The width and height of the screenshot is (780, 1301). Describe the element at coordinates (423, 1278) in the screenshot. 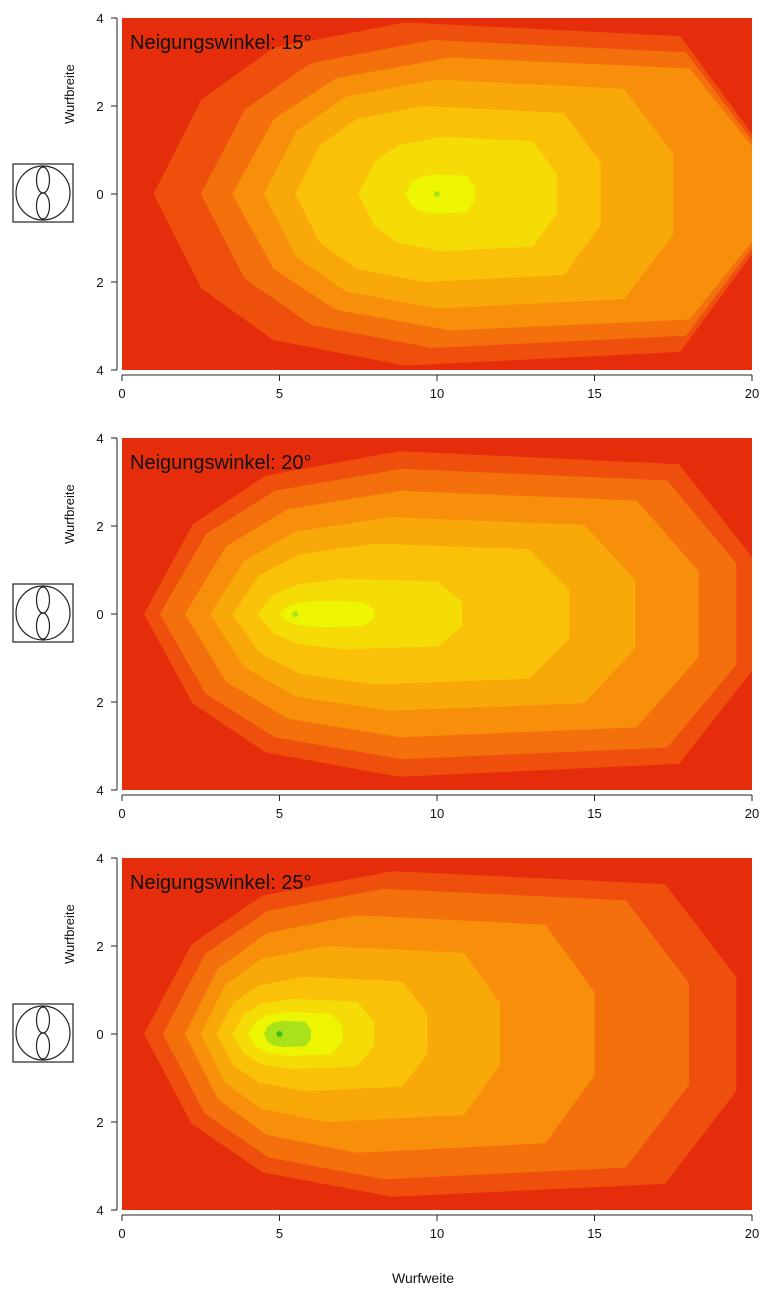

I see `x-axis-label: Wurfweite` at that location.